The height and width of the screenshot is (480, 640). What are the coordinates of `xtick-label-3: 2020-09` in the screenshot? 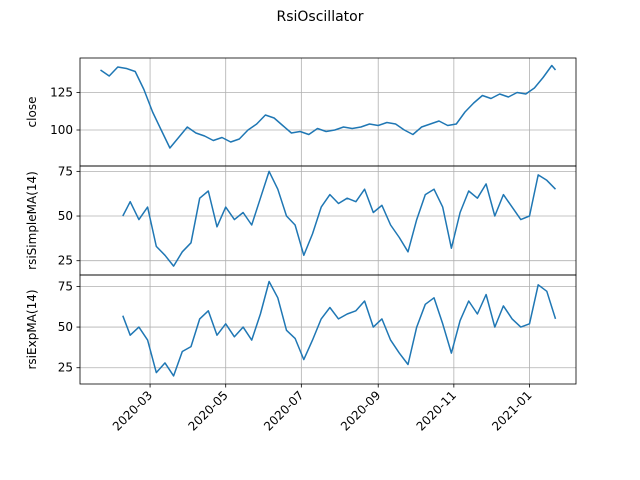 It's located at (360, 410).